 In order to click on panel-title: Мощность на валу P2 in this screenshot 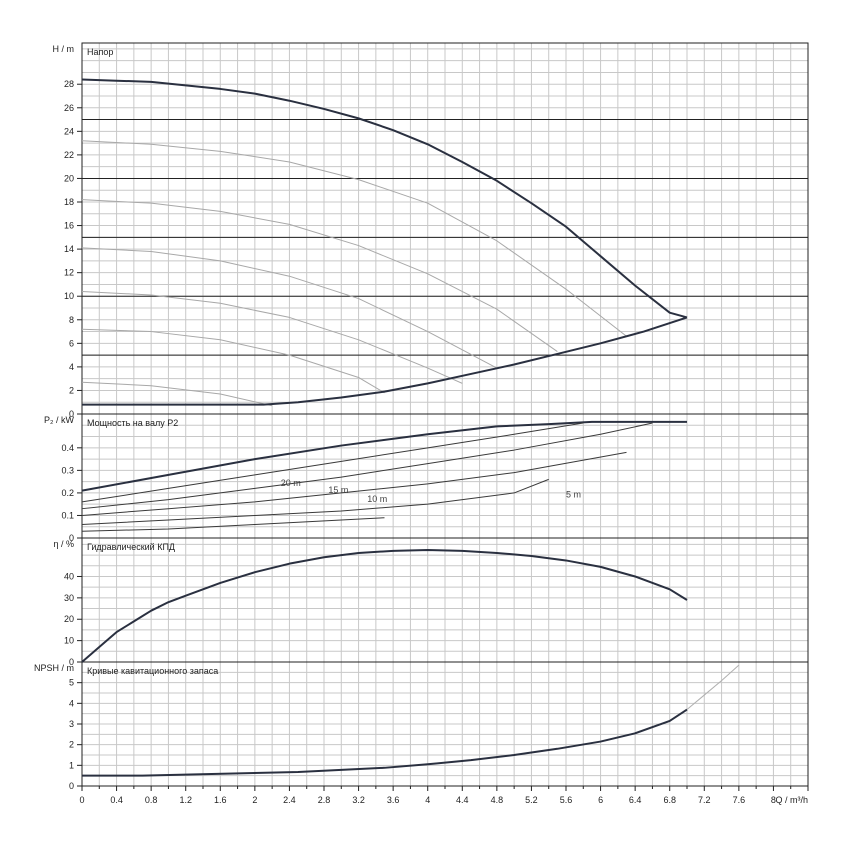, I will do `click(132, 423)`.